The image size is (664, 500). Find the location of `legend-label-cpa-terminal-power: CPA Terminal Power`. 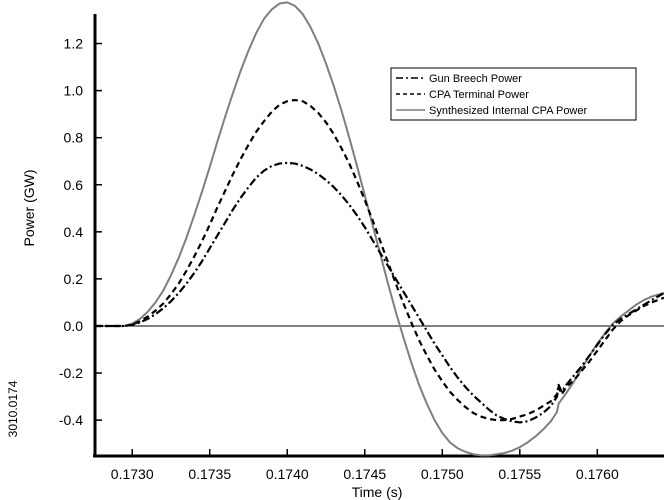

legend-label-cpa-terminal-power: CPA Terminal Power is located at coordinates (479, 95).